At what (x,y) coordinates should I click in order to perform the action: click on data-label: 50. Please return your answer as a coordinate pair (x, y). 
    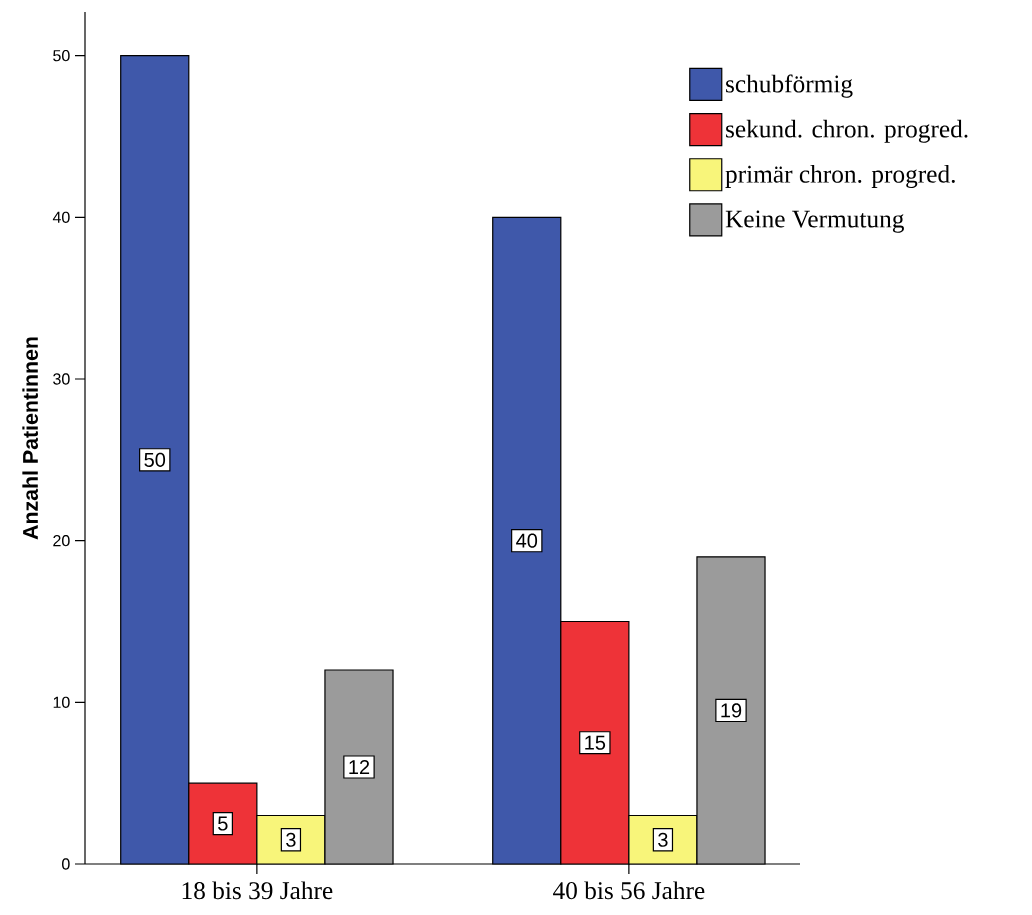
    Looking at the image, I should click on (155, 459).